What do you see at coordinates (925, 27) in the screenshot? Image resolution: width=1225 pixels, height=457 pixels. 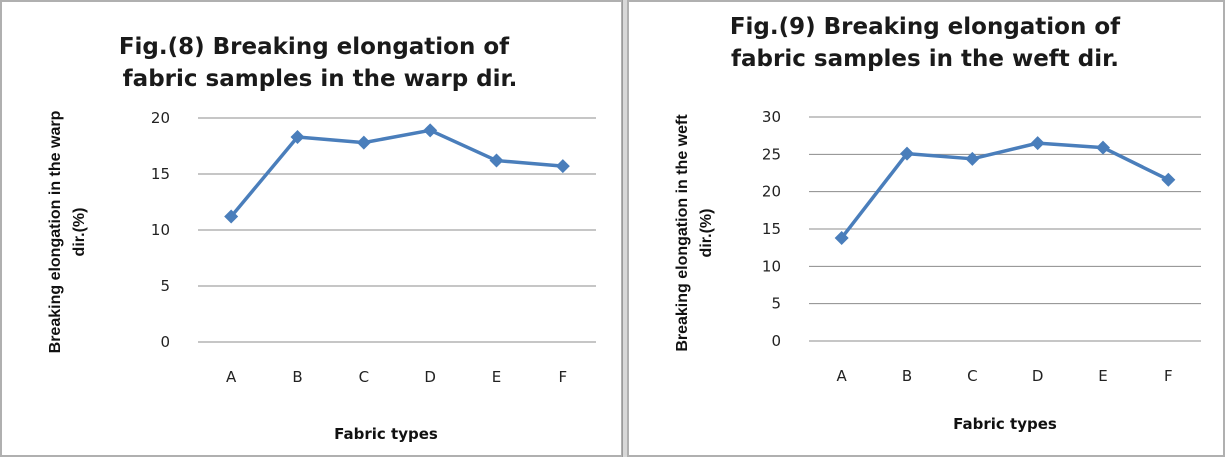 I see `chart-title-line-1: Fig.(9) Breaking elongation of` at bounding box center [925, 27].